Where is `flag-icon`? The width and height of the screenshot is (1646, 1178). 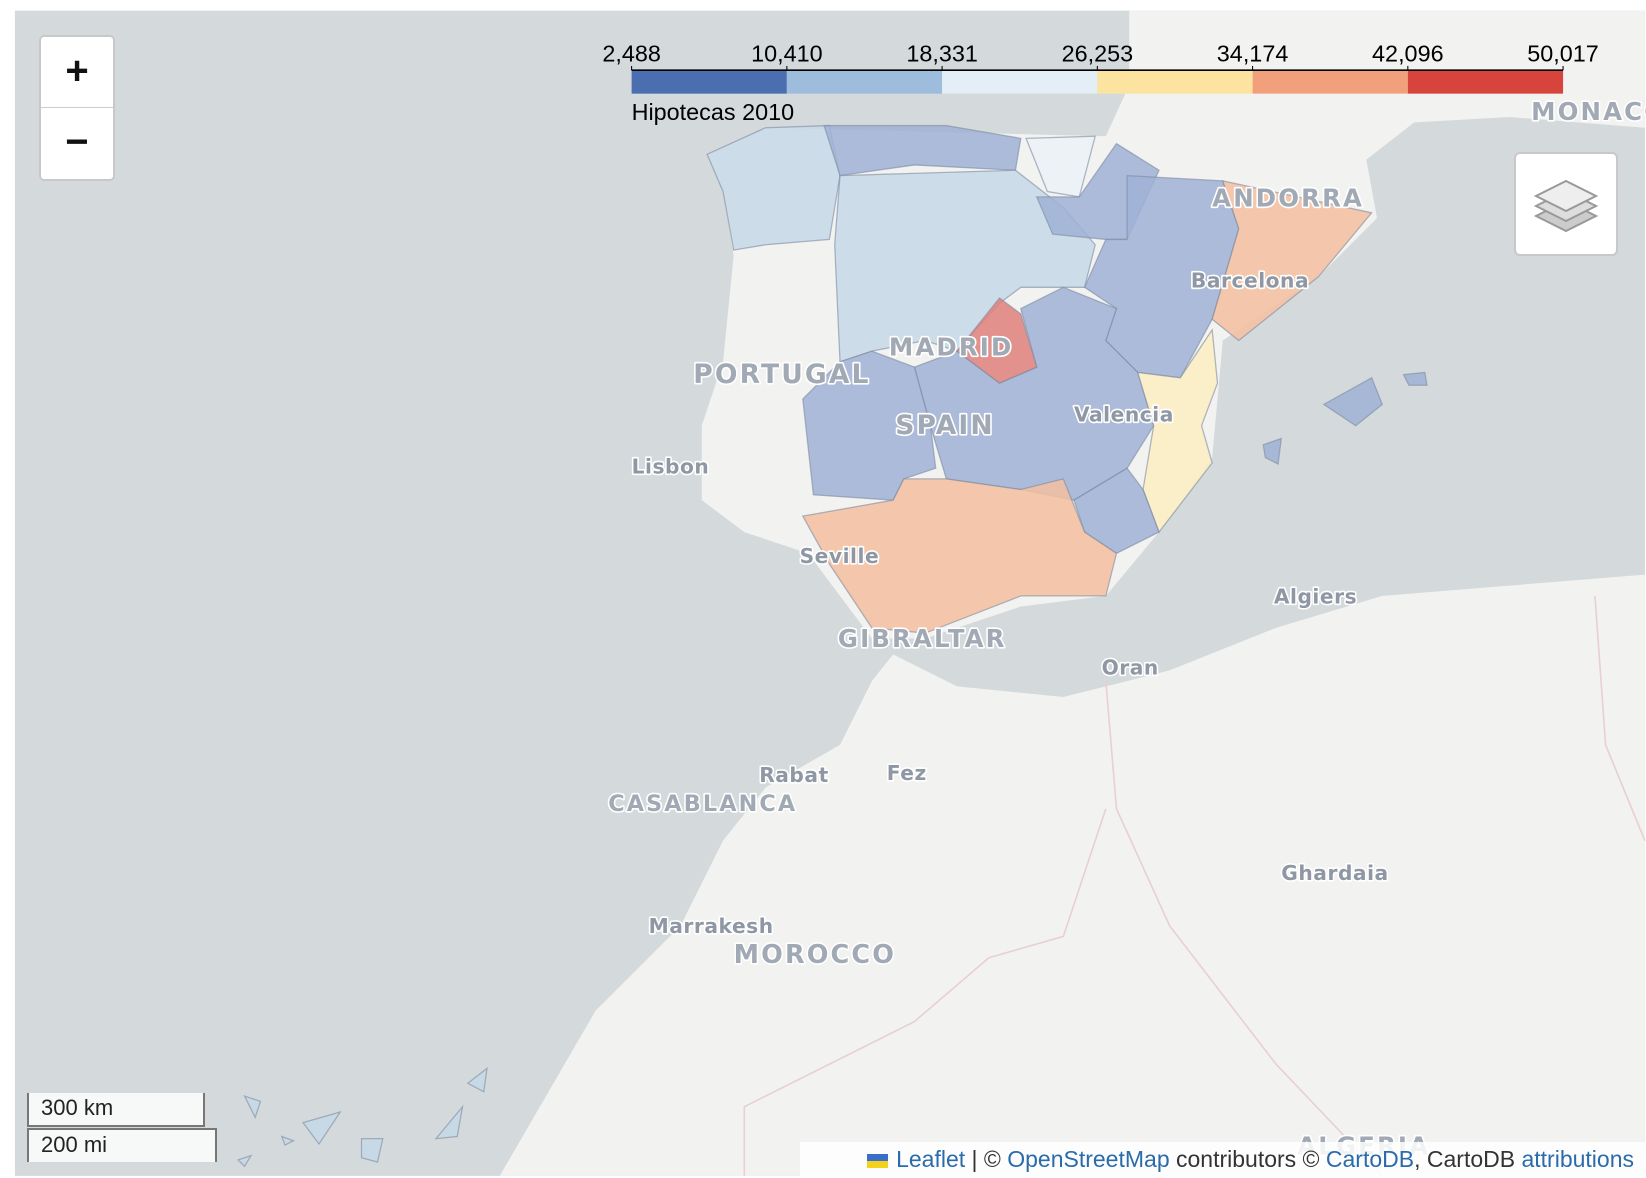 flag-icon is located at coordinates (878, 1161).